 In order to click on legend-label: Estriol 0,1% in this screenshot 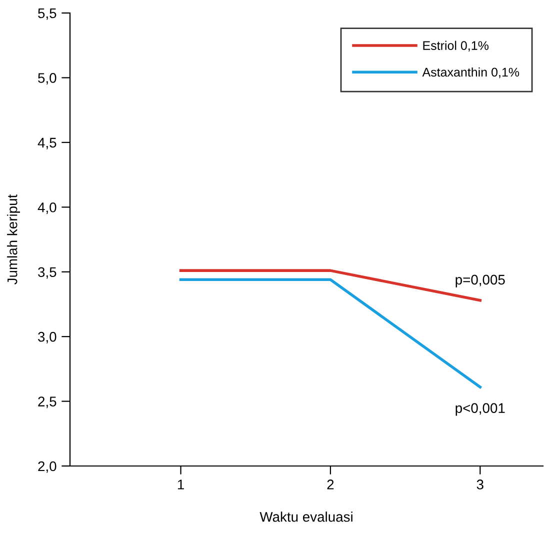, I will do `click(455, 46)`.